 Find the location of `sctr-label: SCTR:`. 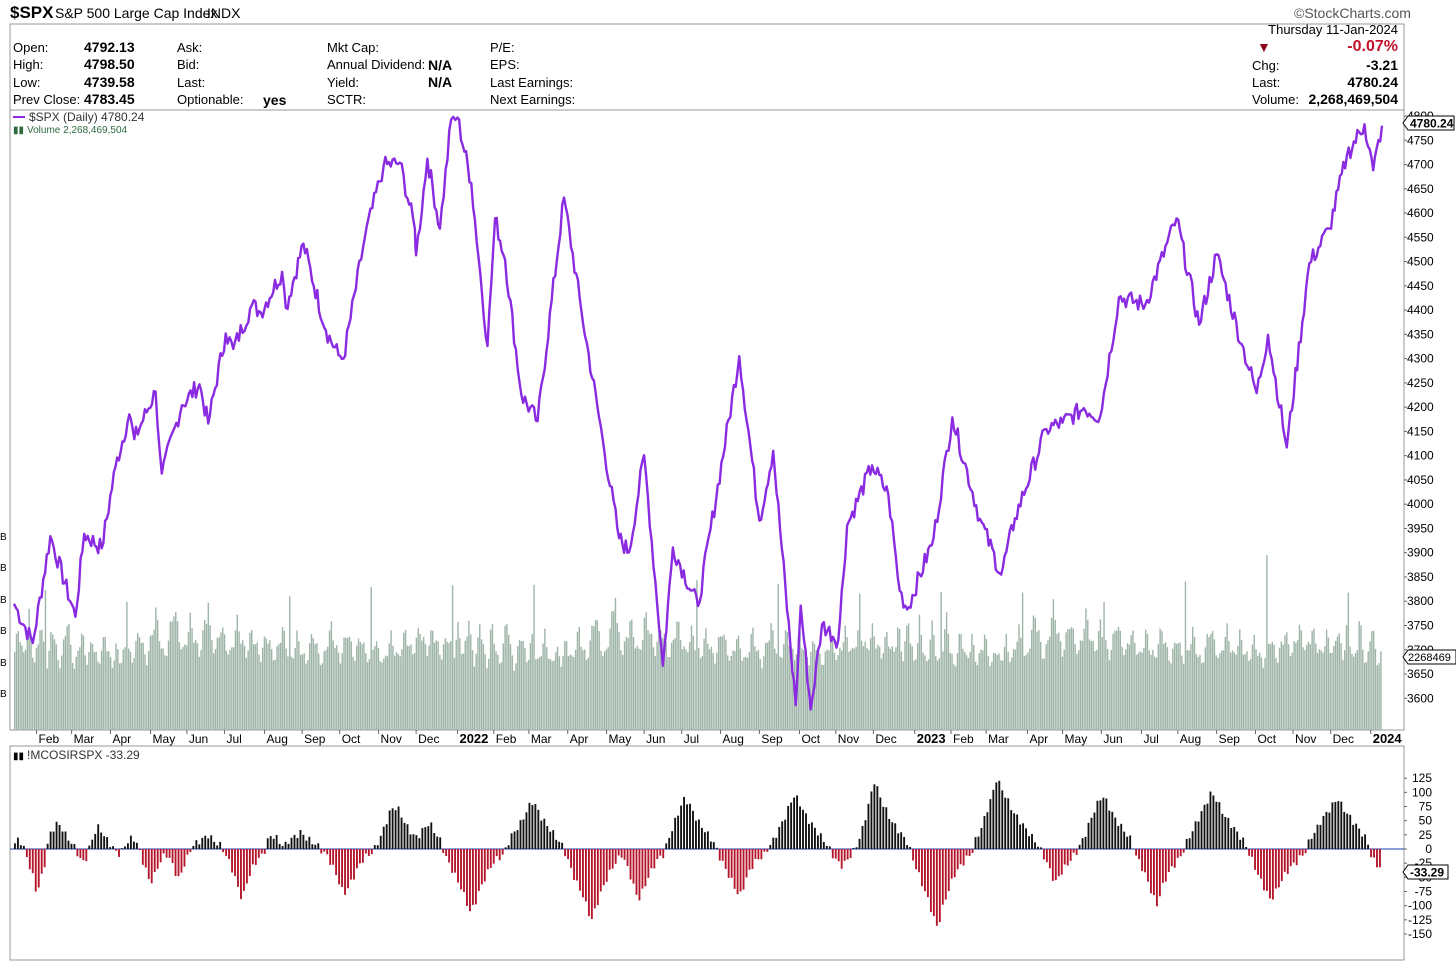

sctr-label: SCTR: is located at coordinates (346, 99).